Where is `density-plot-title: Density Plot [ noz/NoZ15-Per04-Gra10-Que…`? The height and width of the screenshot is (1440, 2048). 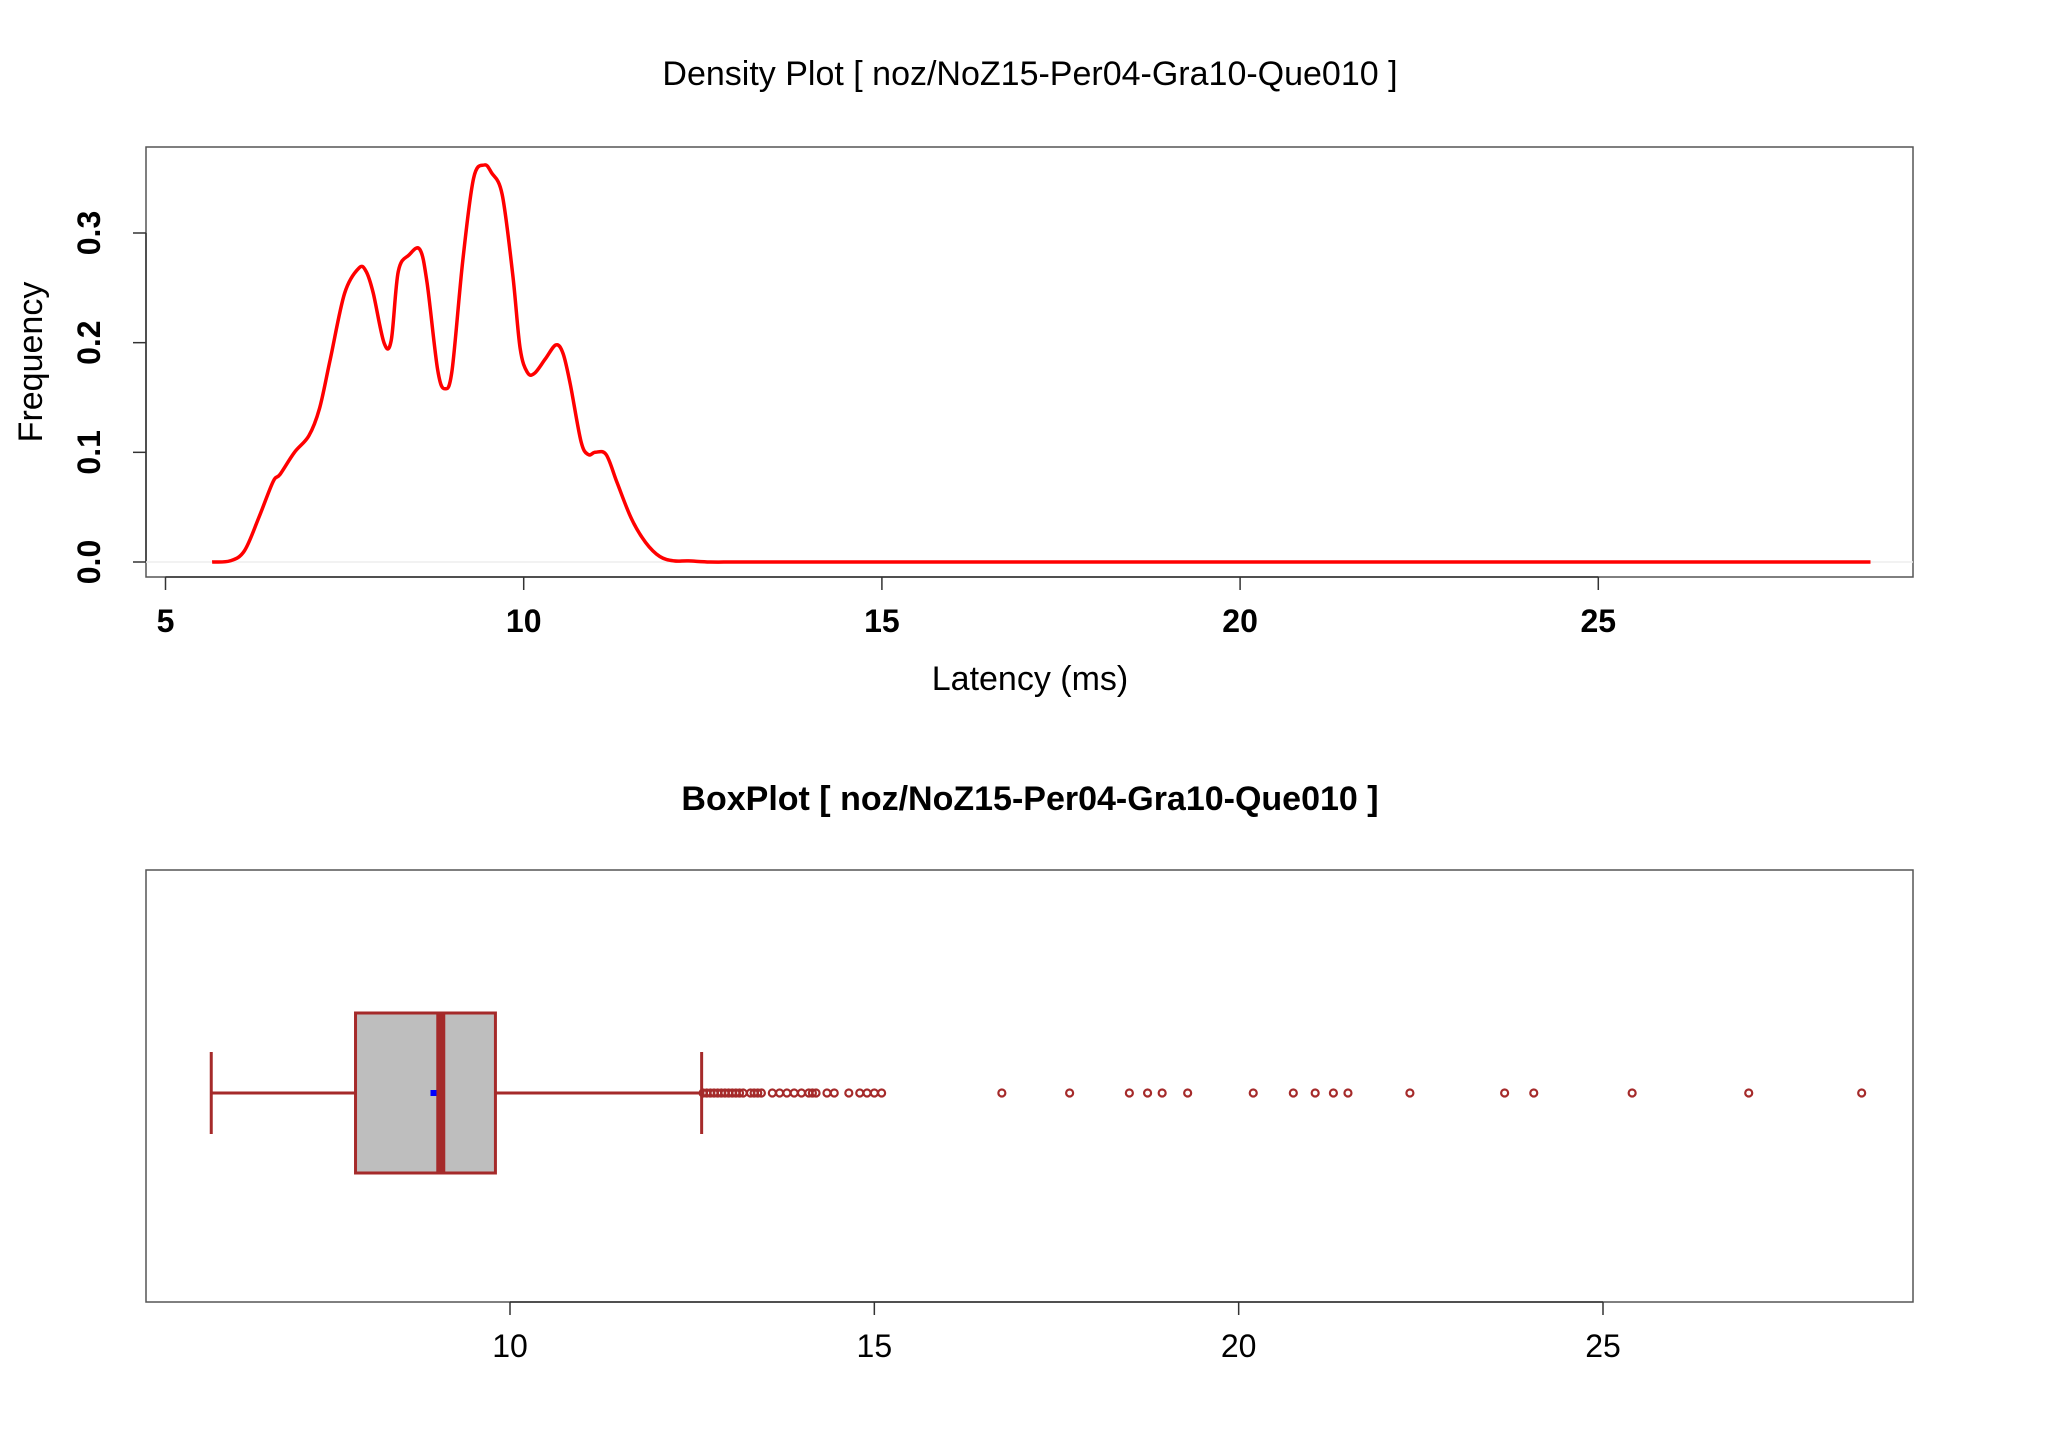 density-plot-title: Density Plot [ noz/NoZ15-Per04-Gra10-Que… is located at coordinates (1029, 74).